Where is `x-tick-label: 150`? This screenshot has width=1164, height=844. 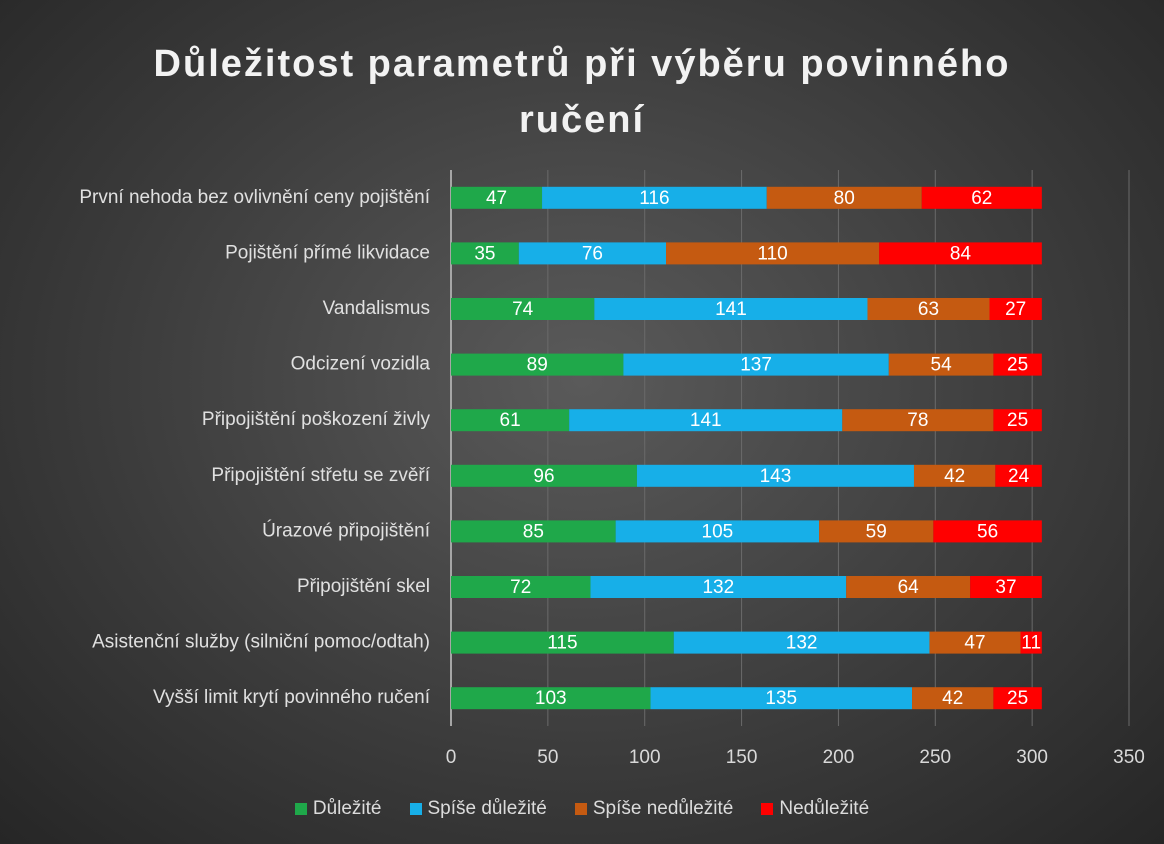 x-tick-label: 150 is located at coordinates (742, 757).